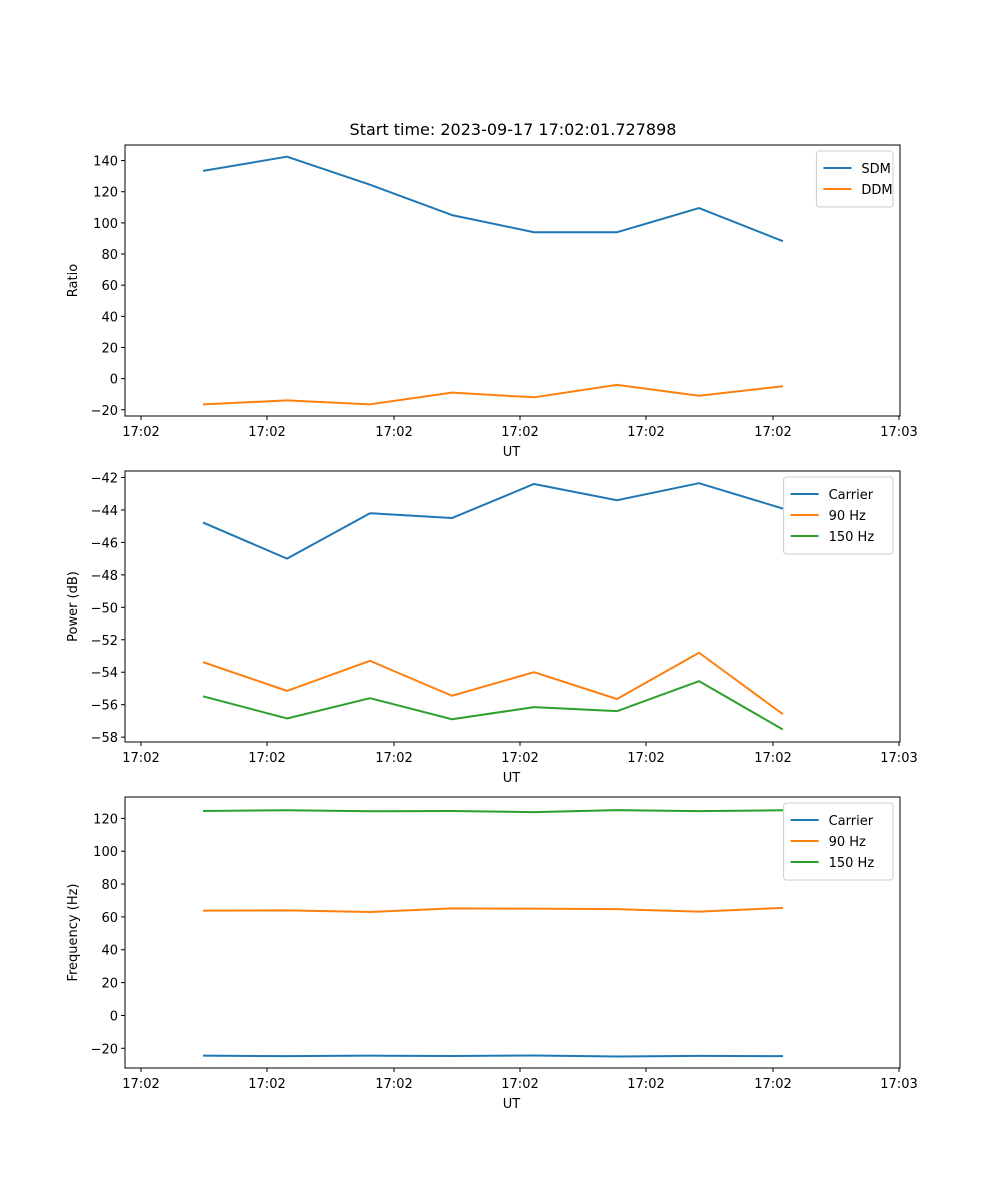  Describe the element at coordinates (493, 199) in the screenshot. I see `series-line-sdm` at that location.